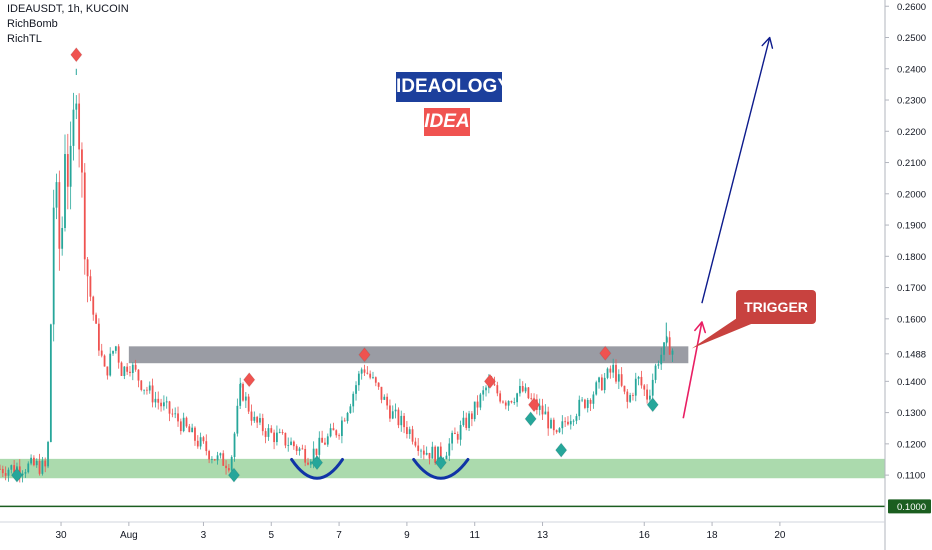 This screenshot has height=550, width=932. What do you see at coordinates (911, 132) in the screenshot?
I see `price-tick-label: 0.2200` at bounding box center [911, 132].